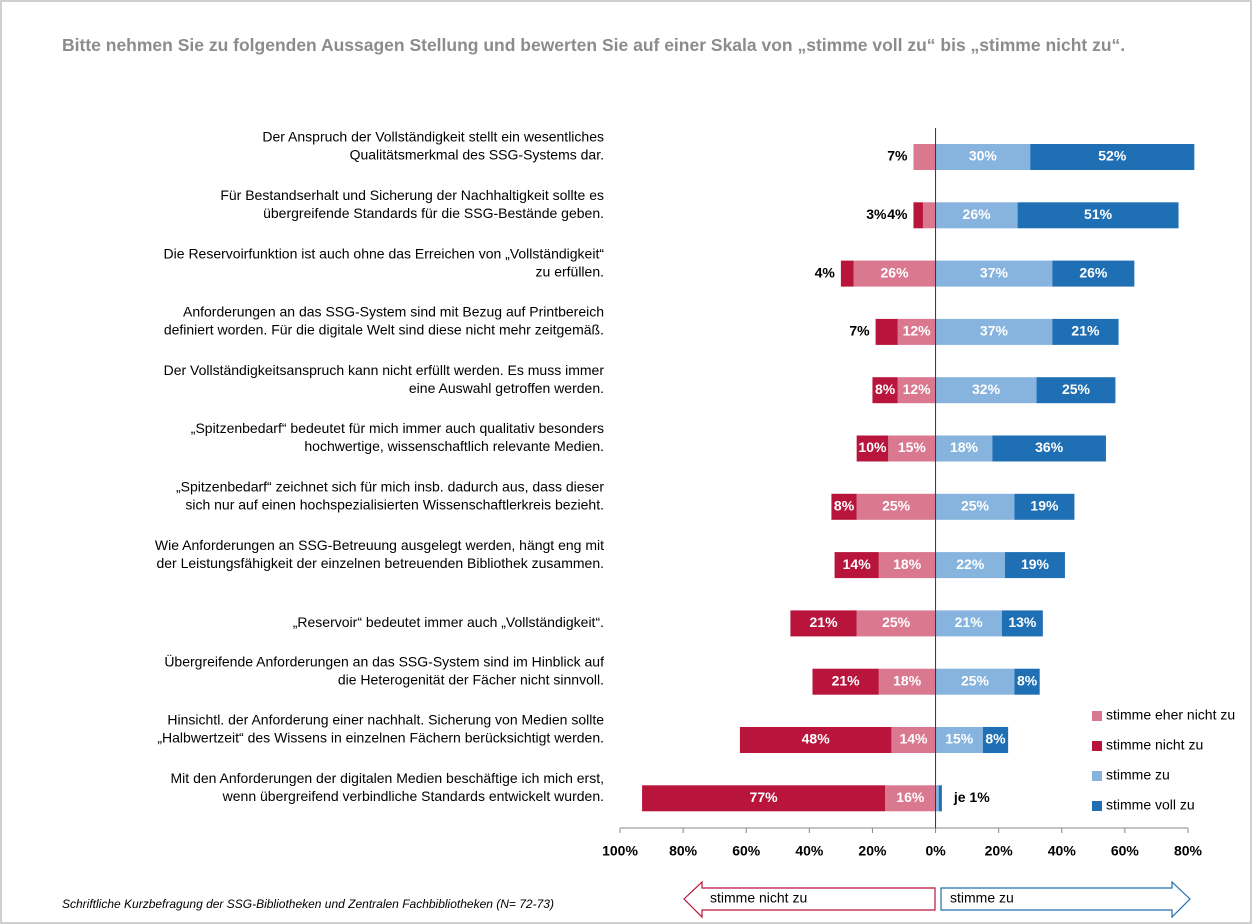  What do you see at coordinates (477, 155) in the screenshot?
I see `row-label: Qualitätsmerkmal des SSG-Systems dar.` at bounding box center [477, 155].